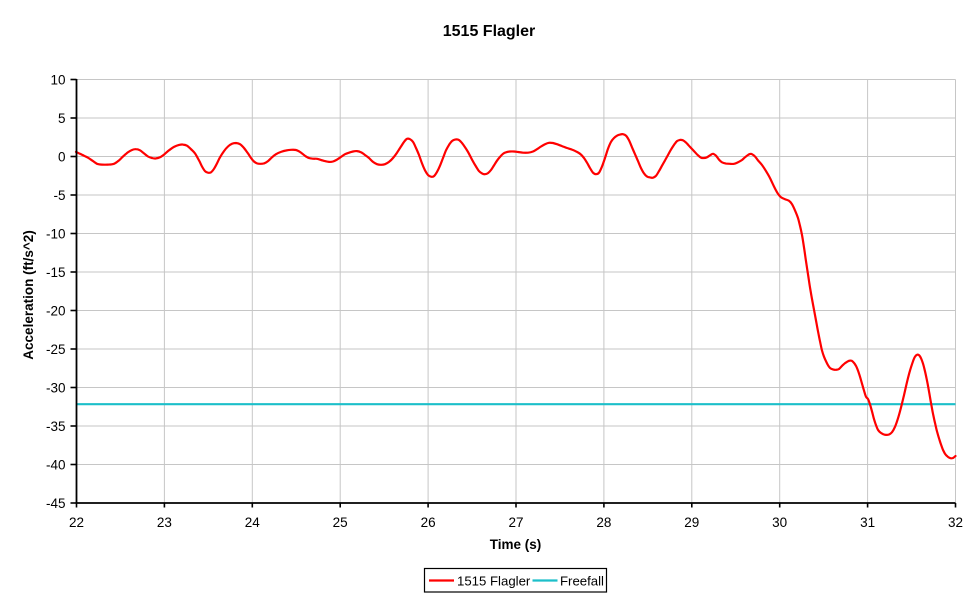  Describe the element at coordinates (62, 118) in the screenshot. I see `svg-text: 5` at that location.